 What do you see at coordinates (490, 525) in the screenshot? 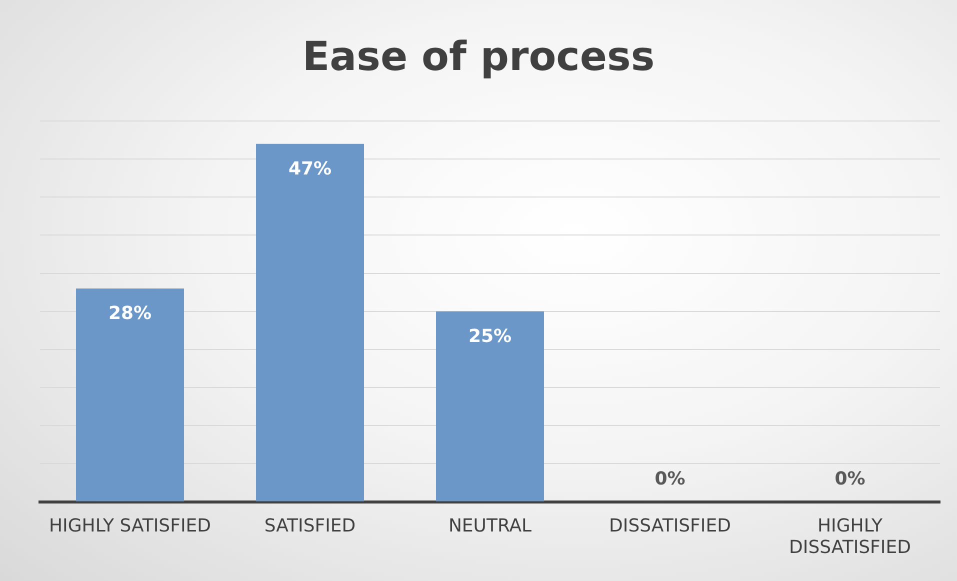
I see `x-tick-label: NEUTRAL` at bounding box center [490, 525].